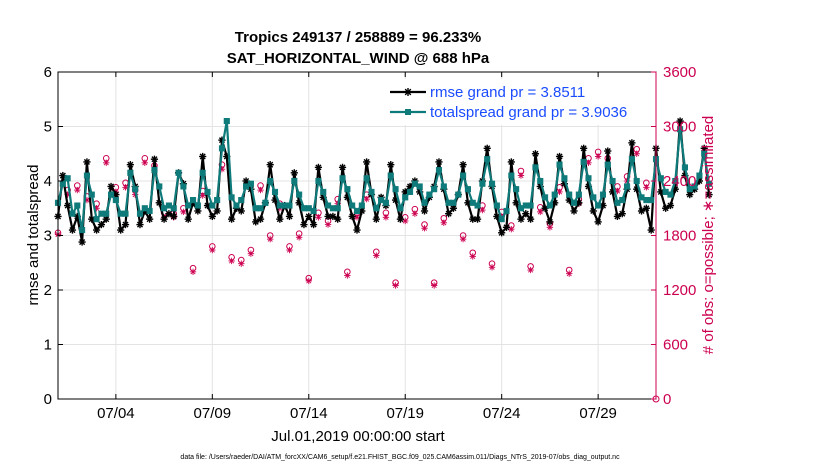  Describe the element at coordinates (48, 399) in the screenshot. I see `y-left-tick-label: 0` at that location.